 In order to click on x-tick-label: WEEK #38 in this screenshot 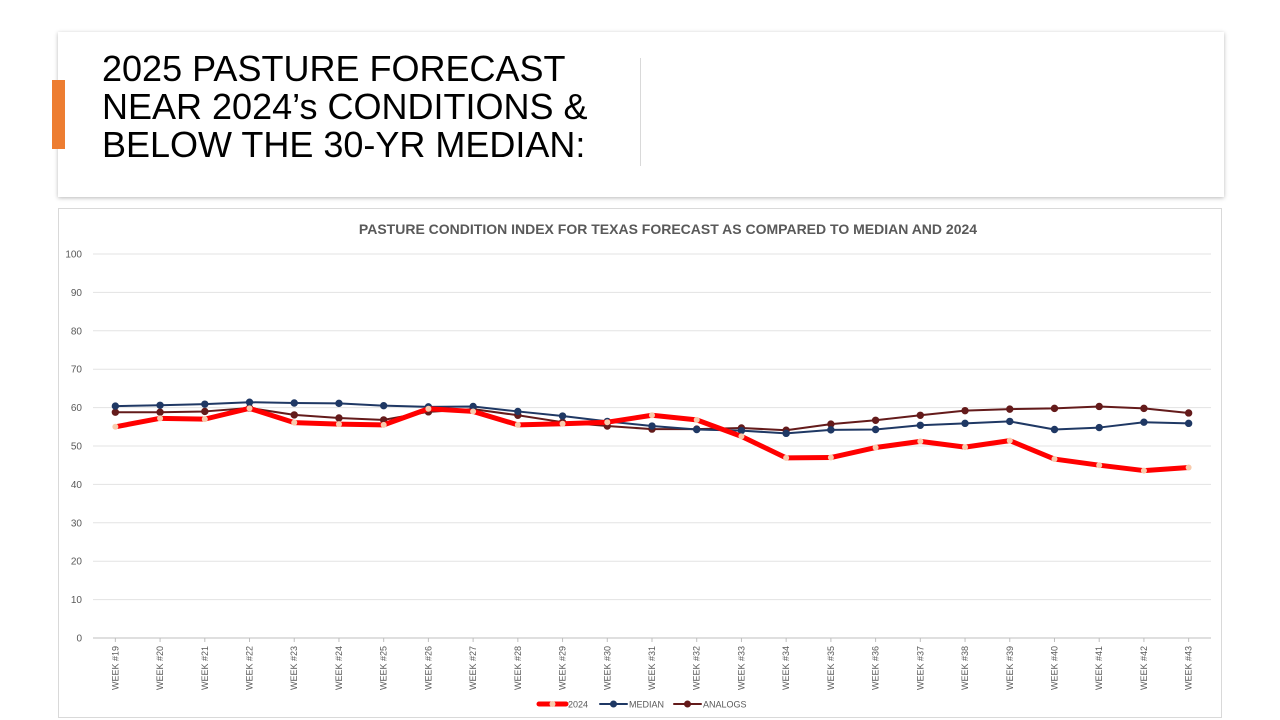, I will do `click(965, 668)`.